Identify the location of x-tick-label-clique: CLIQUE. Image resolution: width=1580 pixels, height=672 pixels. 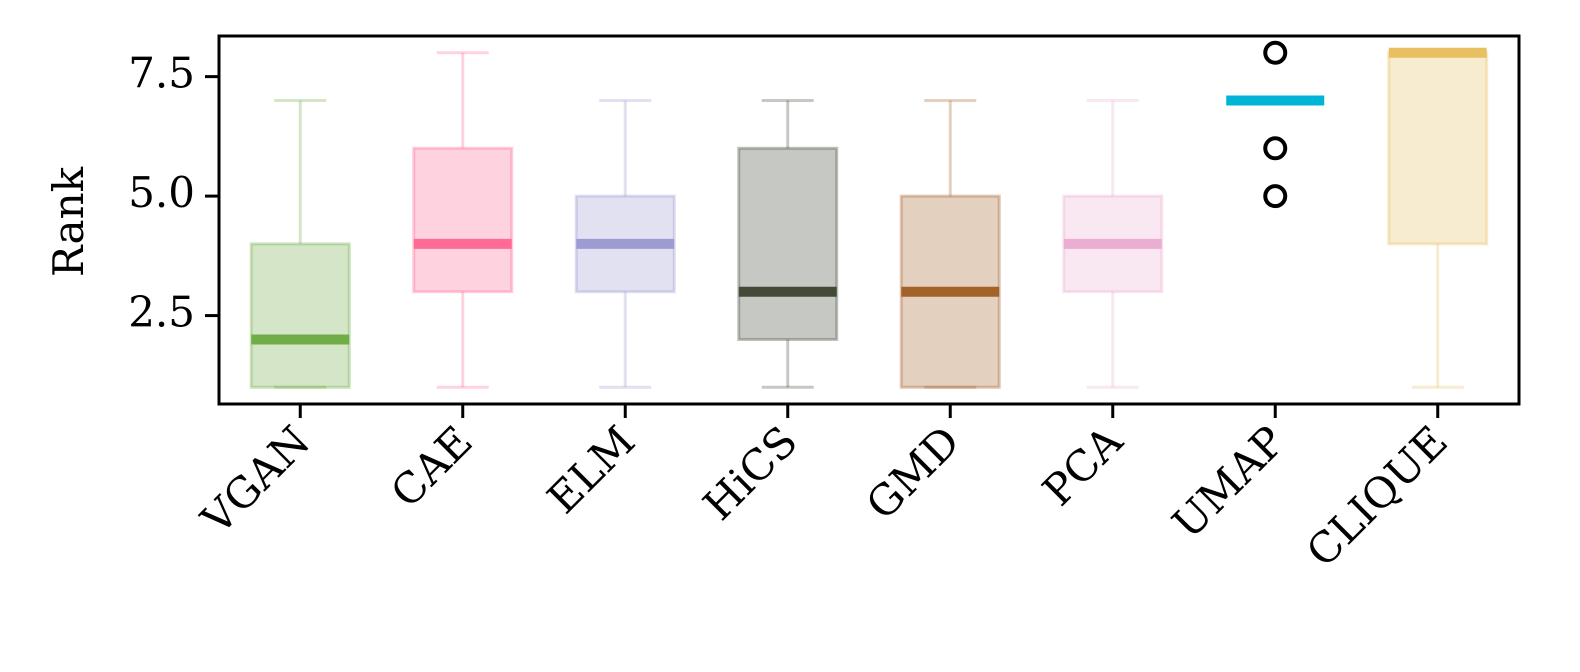
(1377, 496).